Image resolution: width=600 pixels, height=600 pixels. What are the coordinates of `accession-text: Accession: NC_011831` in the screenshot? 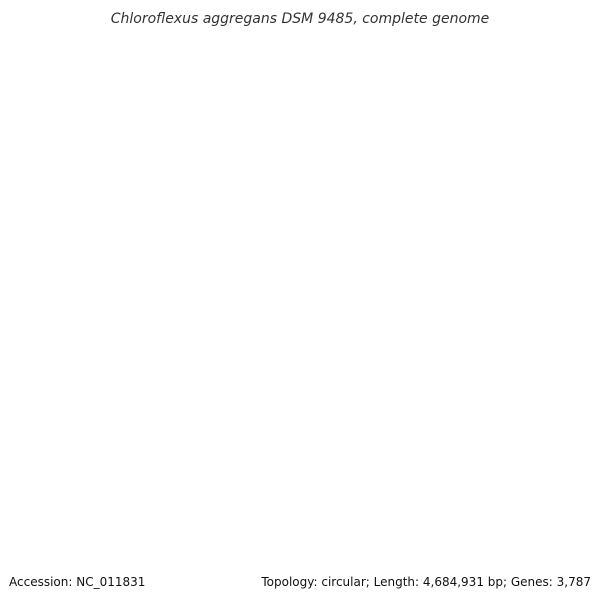 It's located at (77, 582).